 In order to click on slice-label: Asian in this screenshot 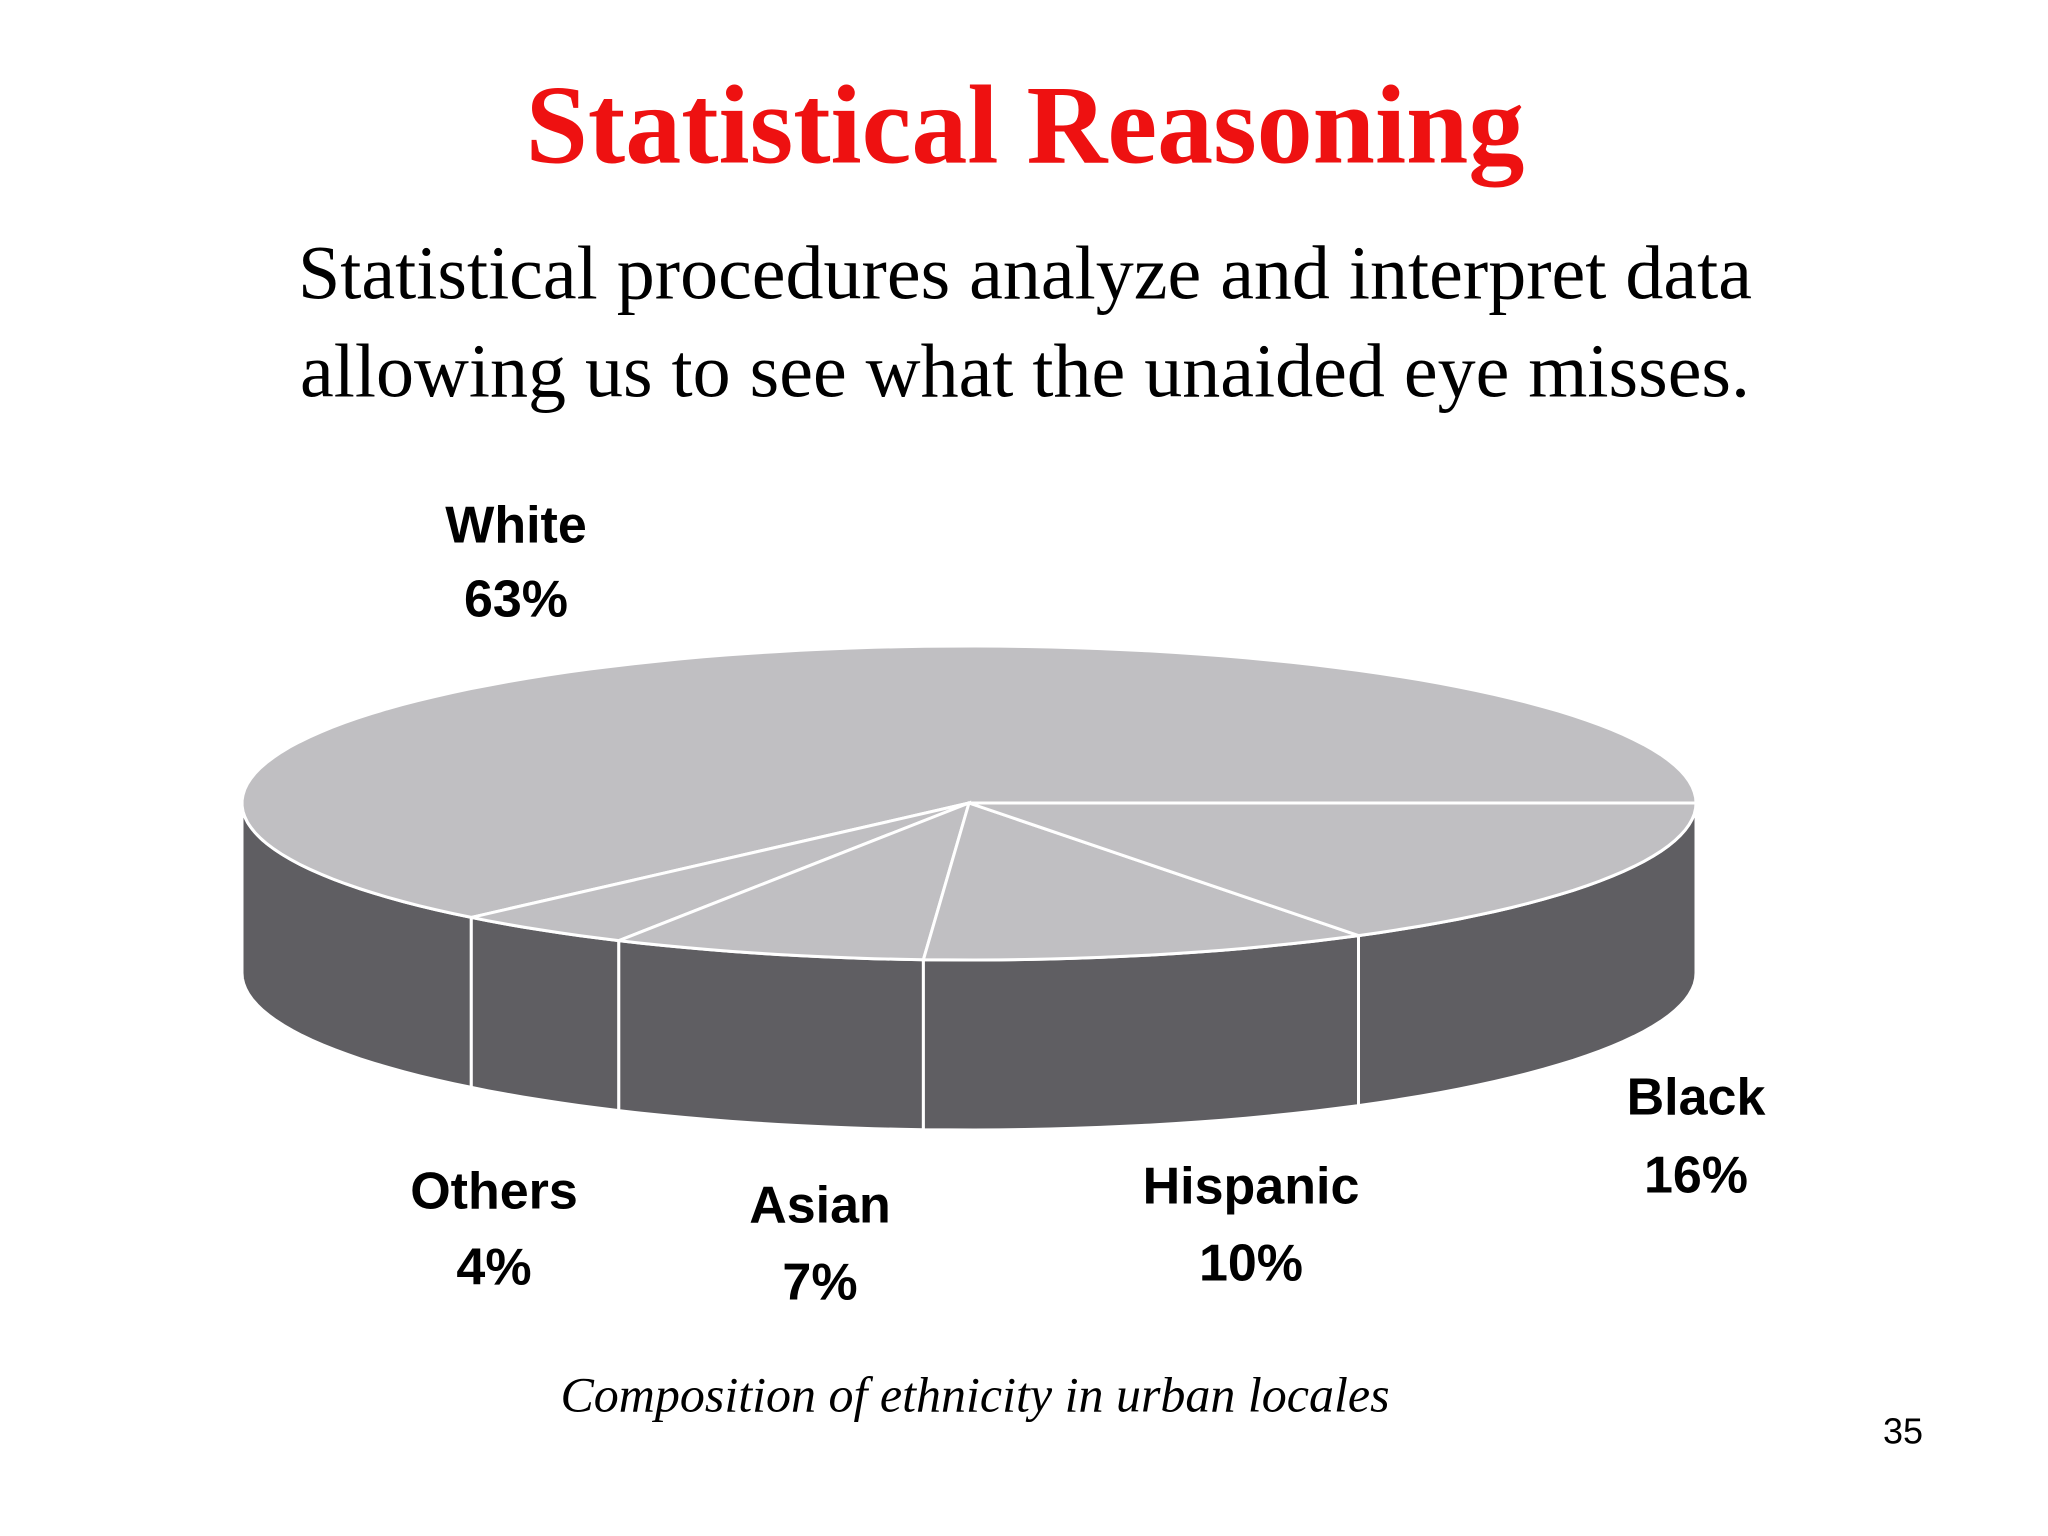, I will do `click(820, 1206)`.